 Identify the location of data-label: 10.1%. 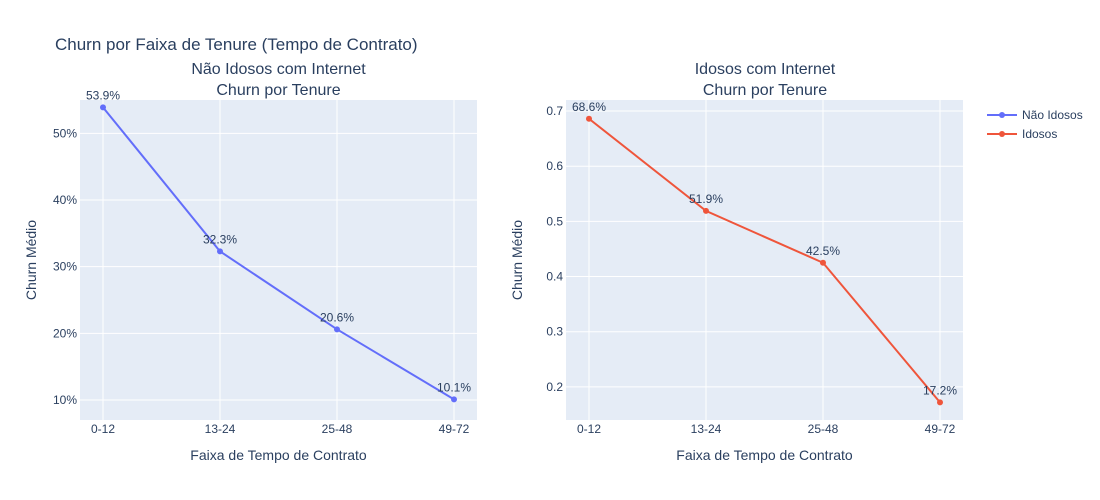
(454, 387).